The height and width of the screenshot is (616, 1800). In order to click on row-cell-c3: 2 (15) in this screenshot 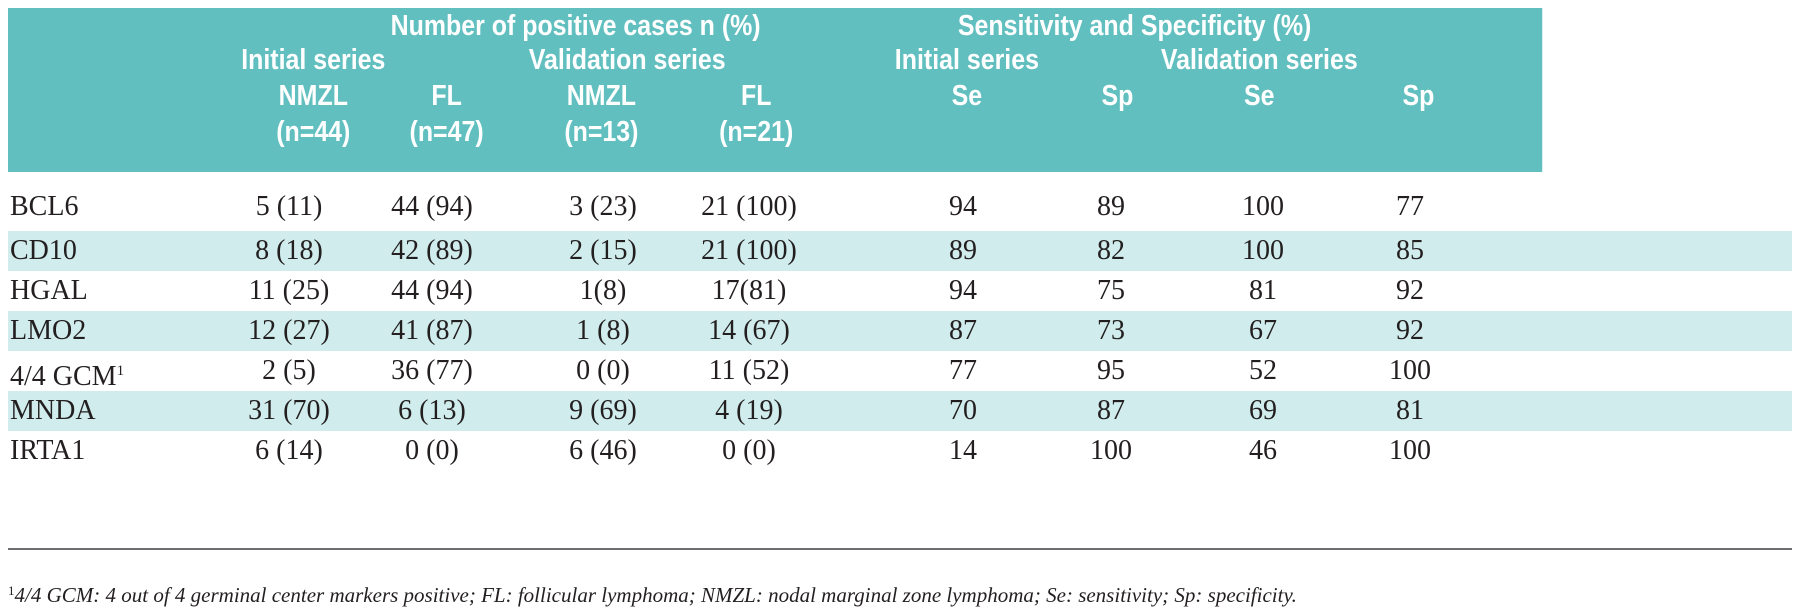, I will do `click(603, 250)`.